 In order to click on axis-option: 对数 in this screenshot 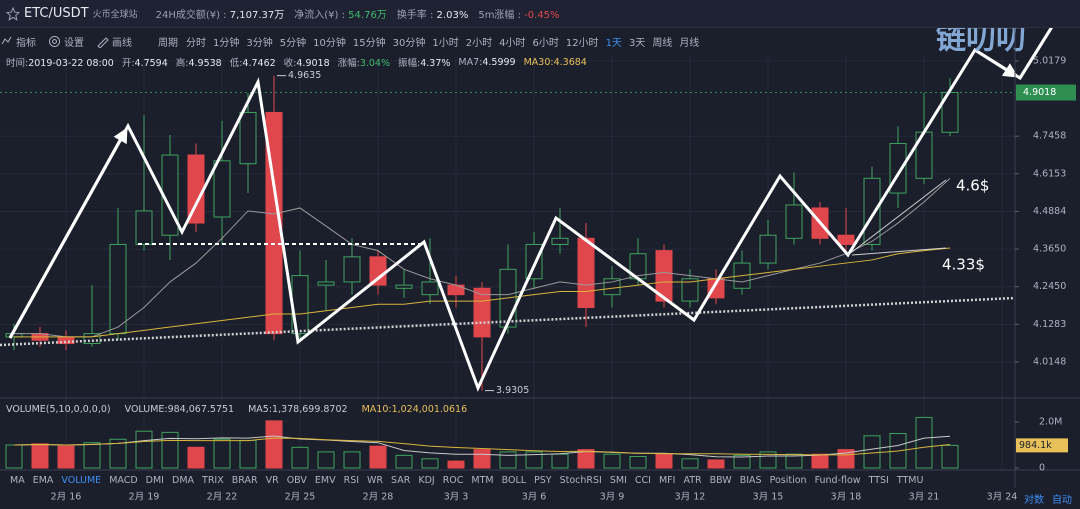, I will do `click(1034, 500)`.